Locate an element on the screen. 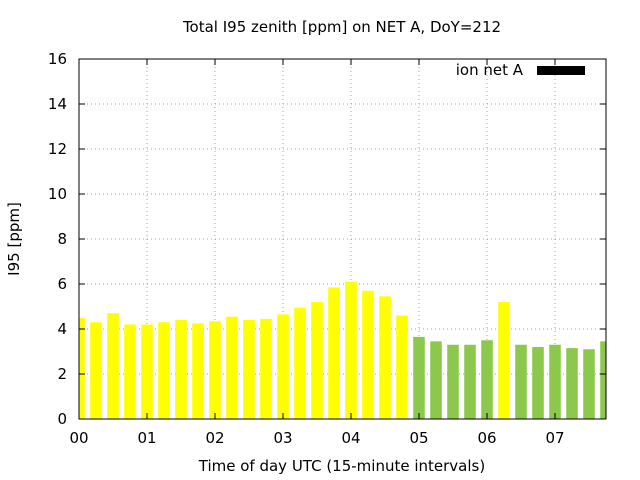 Image resolution: width=640 pixels, height=480 pixels. y-tick-label: 2 is located at coordinates (62, 374).